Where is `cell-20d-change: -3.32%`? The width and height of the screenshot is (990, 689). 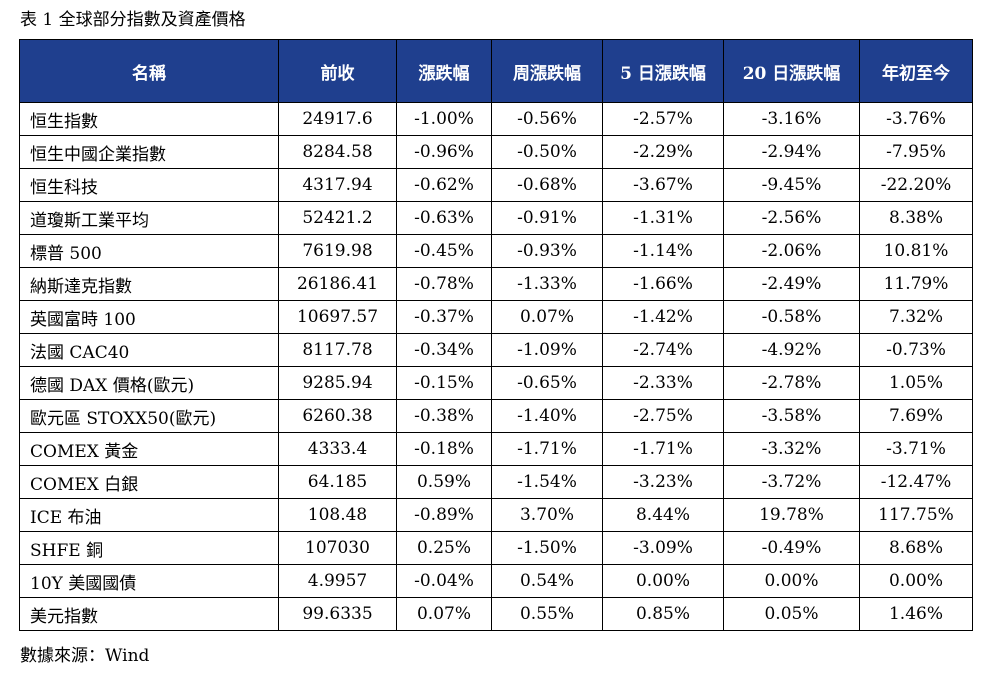
cell-20d-change: -3.32% is located at coordinates (791, 449).